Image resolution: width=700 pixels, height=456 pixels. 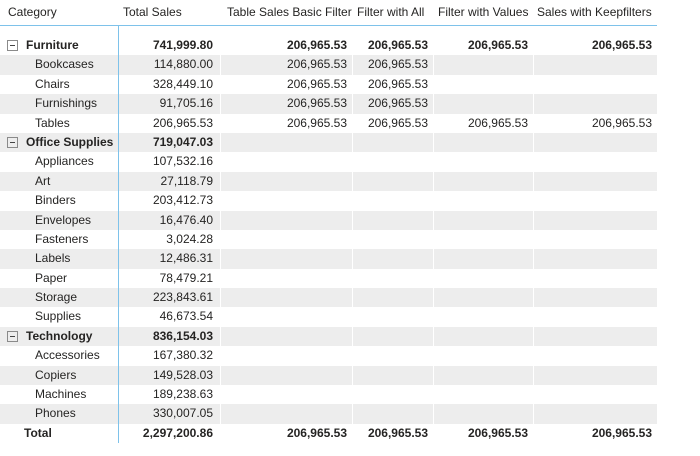 I want to click on table-row: Accessories 167,380.32, so click(x=328, y=356).